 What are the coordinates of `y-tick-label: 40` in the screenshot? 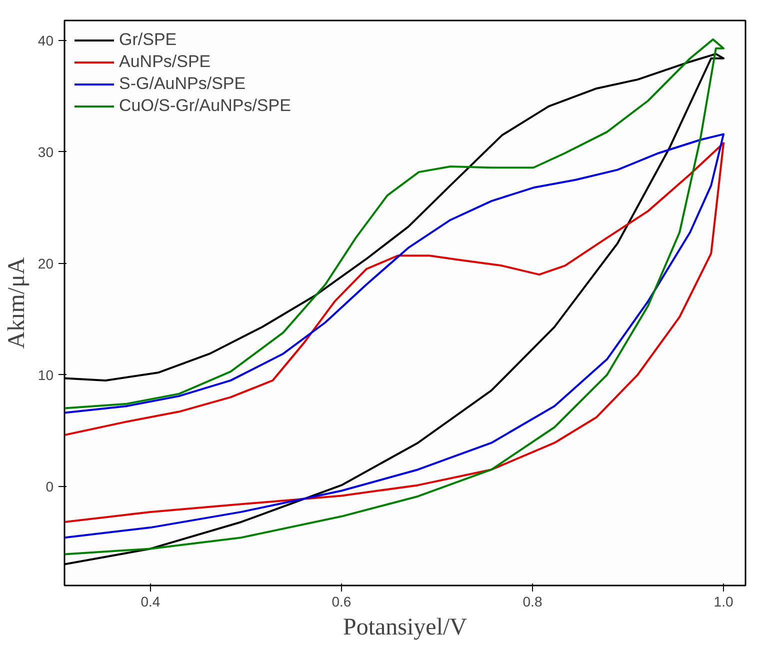 It's located at (46, 40).